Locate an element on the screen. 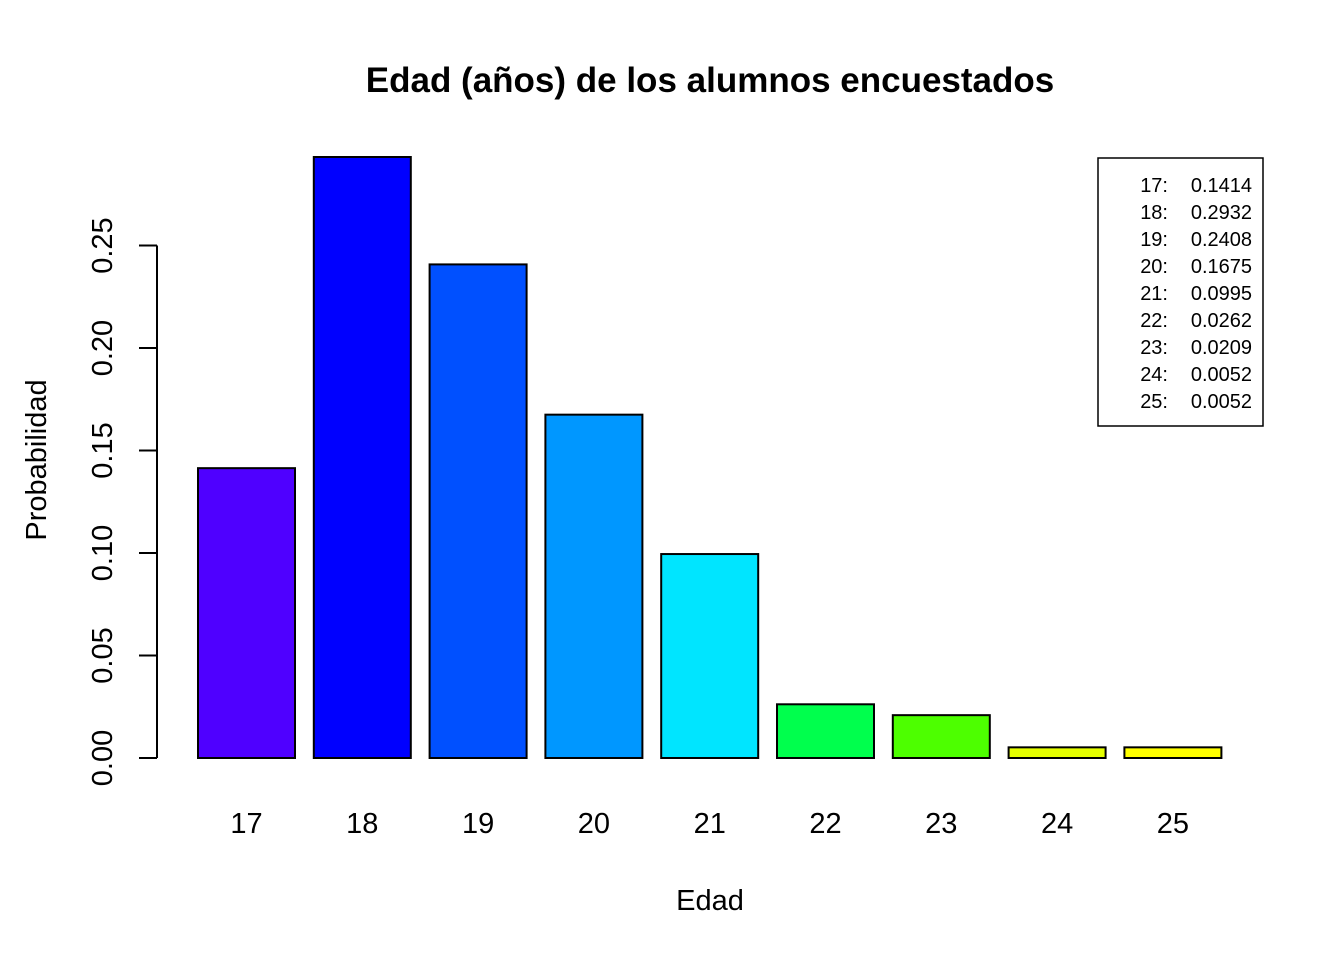 Image resolution: width=1344 pixels, height=960 pixels. legend-key: 22: is located at coordinates (1154, 321).